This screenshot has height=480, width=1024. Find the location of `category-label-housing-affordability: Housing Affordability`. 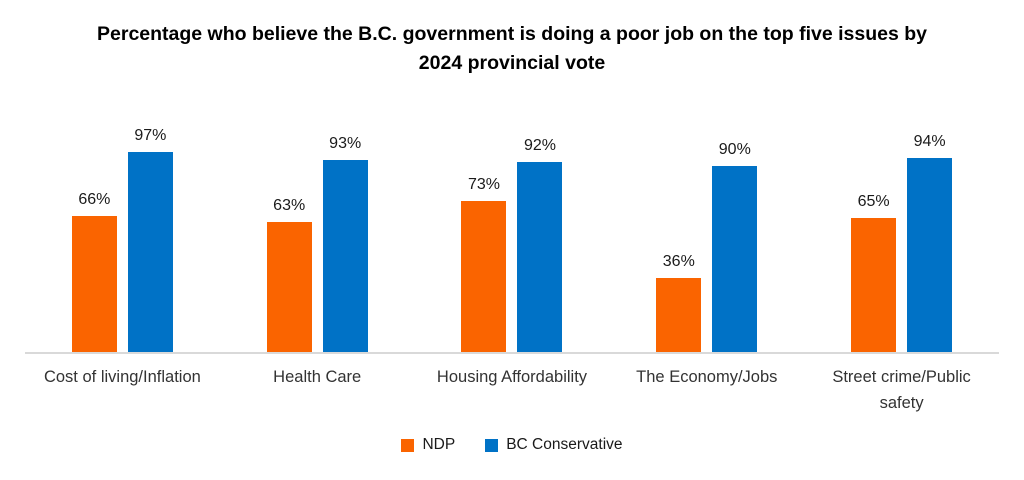

category-label-housing-affordability: Housing Affordability is located at coordinates (512, 377).